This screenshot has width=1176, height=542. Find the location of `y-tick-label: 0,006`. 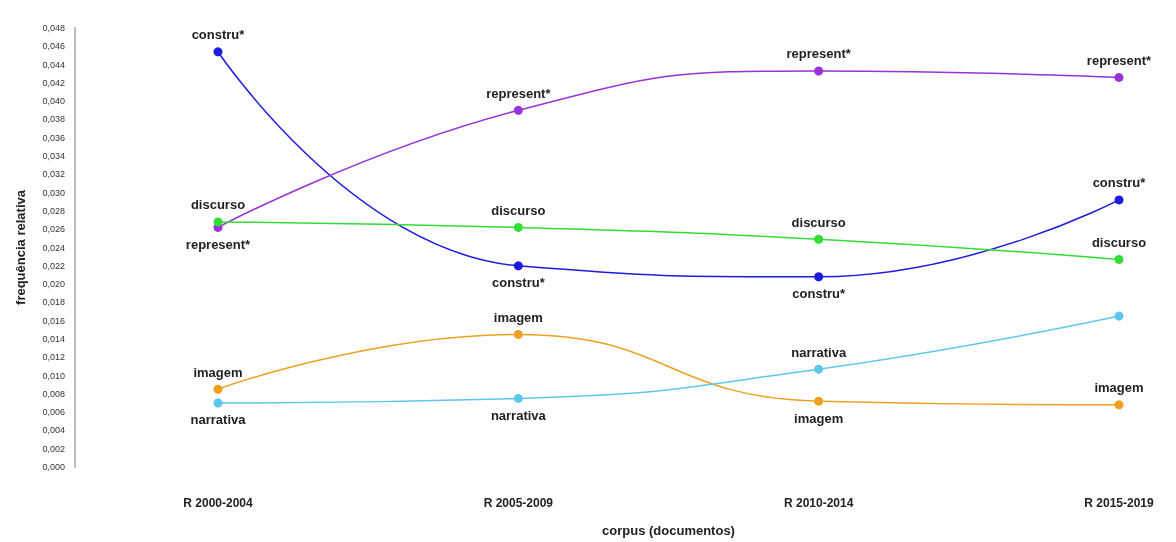

y-tick-label: 0,006 is located at coordinates (53, 412).